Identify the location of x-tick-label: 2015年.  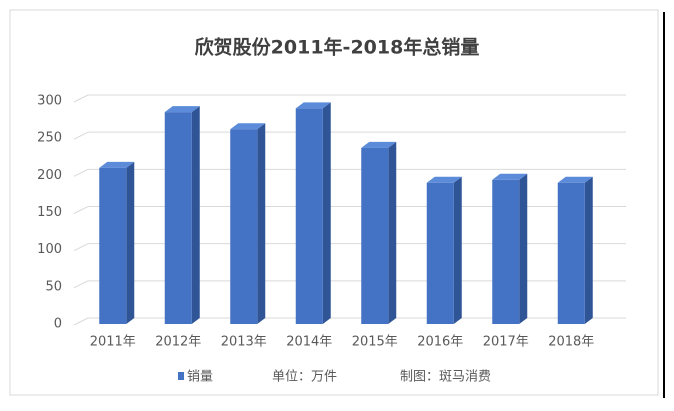
(375, 342).